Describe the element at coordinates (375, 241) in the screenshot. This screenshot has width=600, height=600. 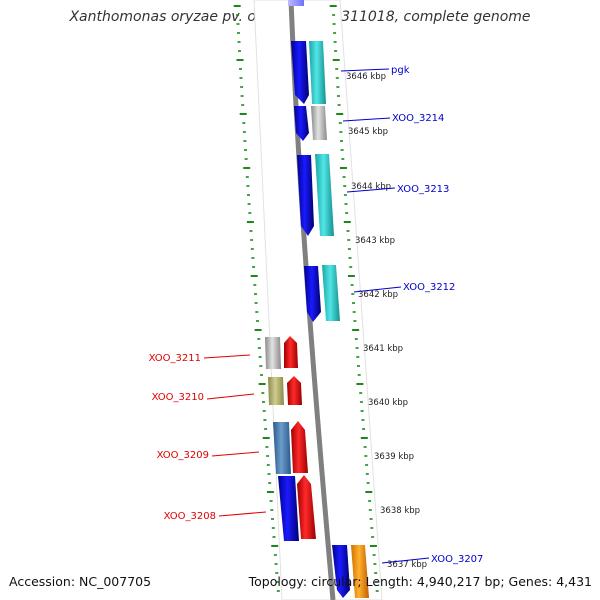
I see `scale-mark: 3643 kbp` at that location.